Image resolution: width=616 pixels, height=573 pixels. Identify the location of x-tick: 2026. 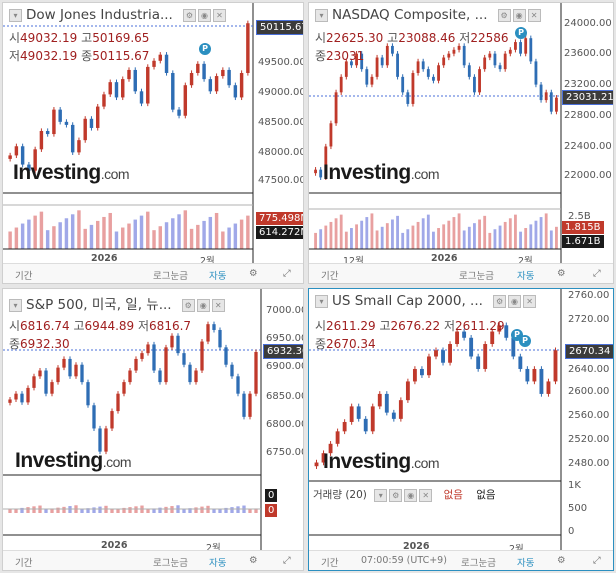
(444, 258).